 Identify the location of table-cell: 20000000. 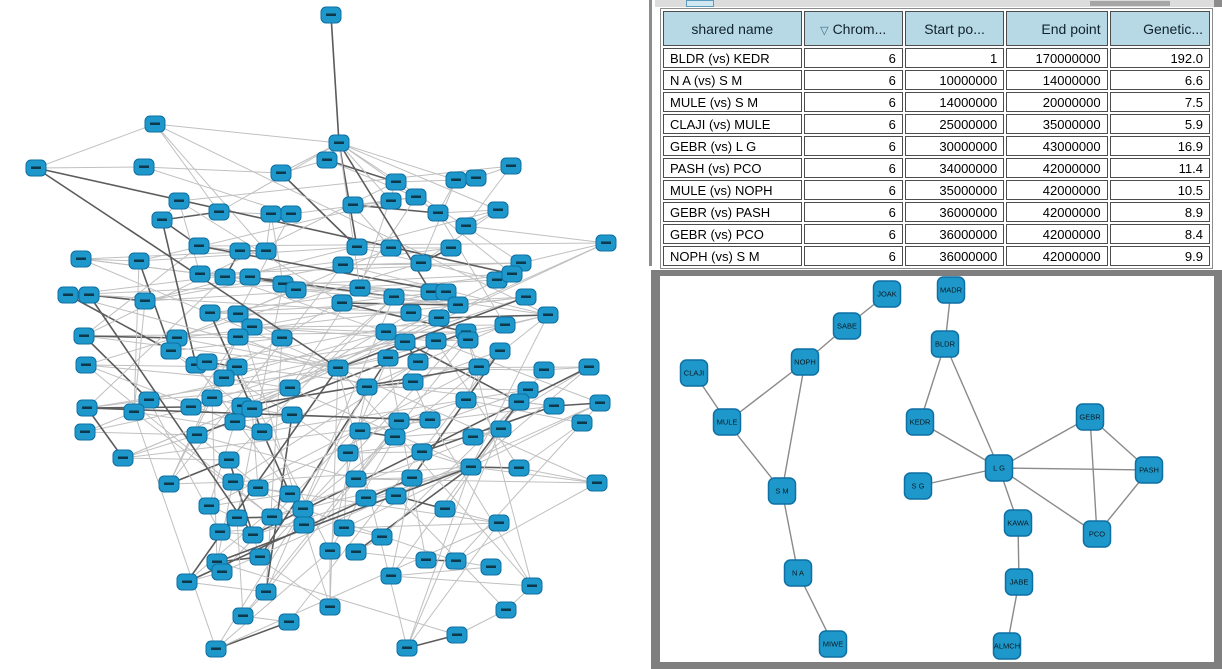
(1057, 102).